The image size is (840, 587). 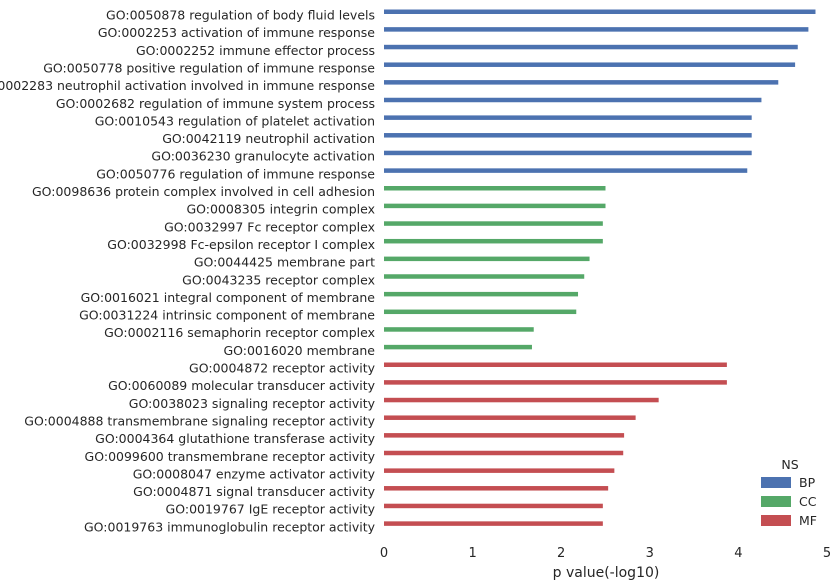 I want to click on category-label: GO:0004872 receptor activity, so click(x=282, y=368).